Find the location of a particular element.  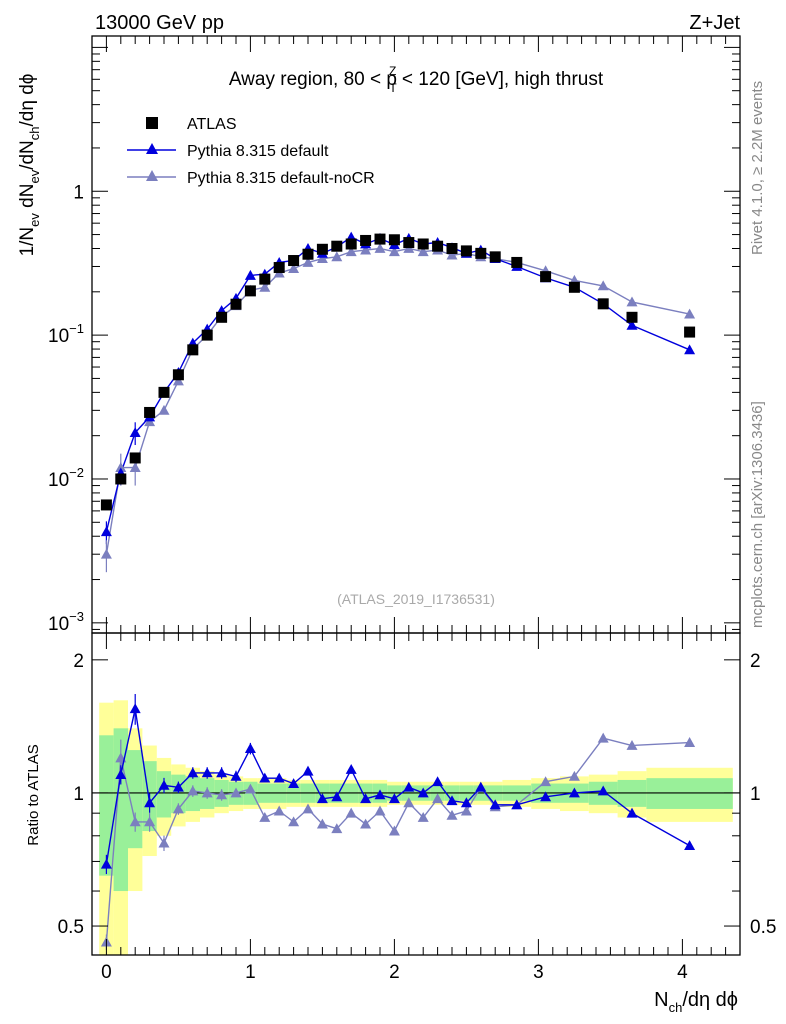

y-label-1: 1/N is located at coordinates (27, 242).